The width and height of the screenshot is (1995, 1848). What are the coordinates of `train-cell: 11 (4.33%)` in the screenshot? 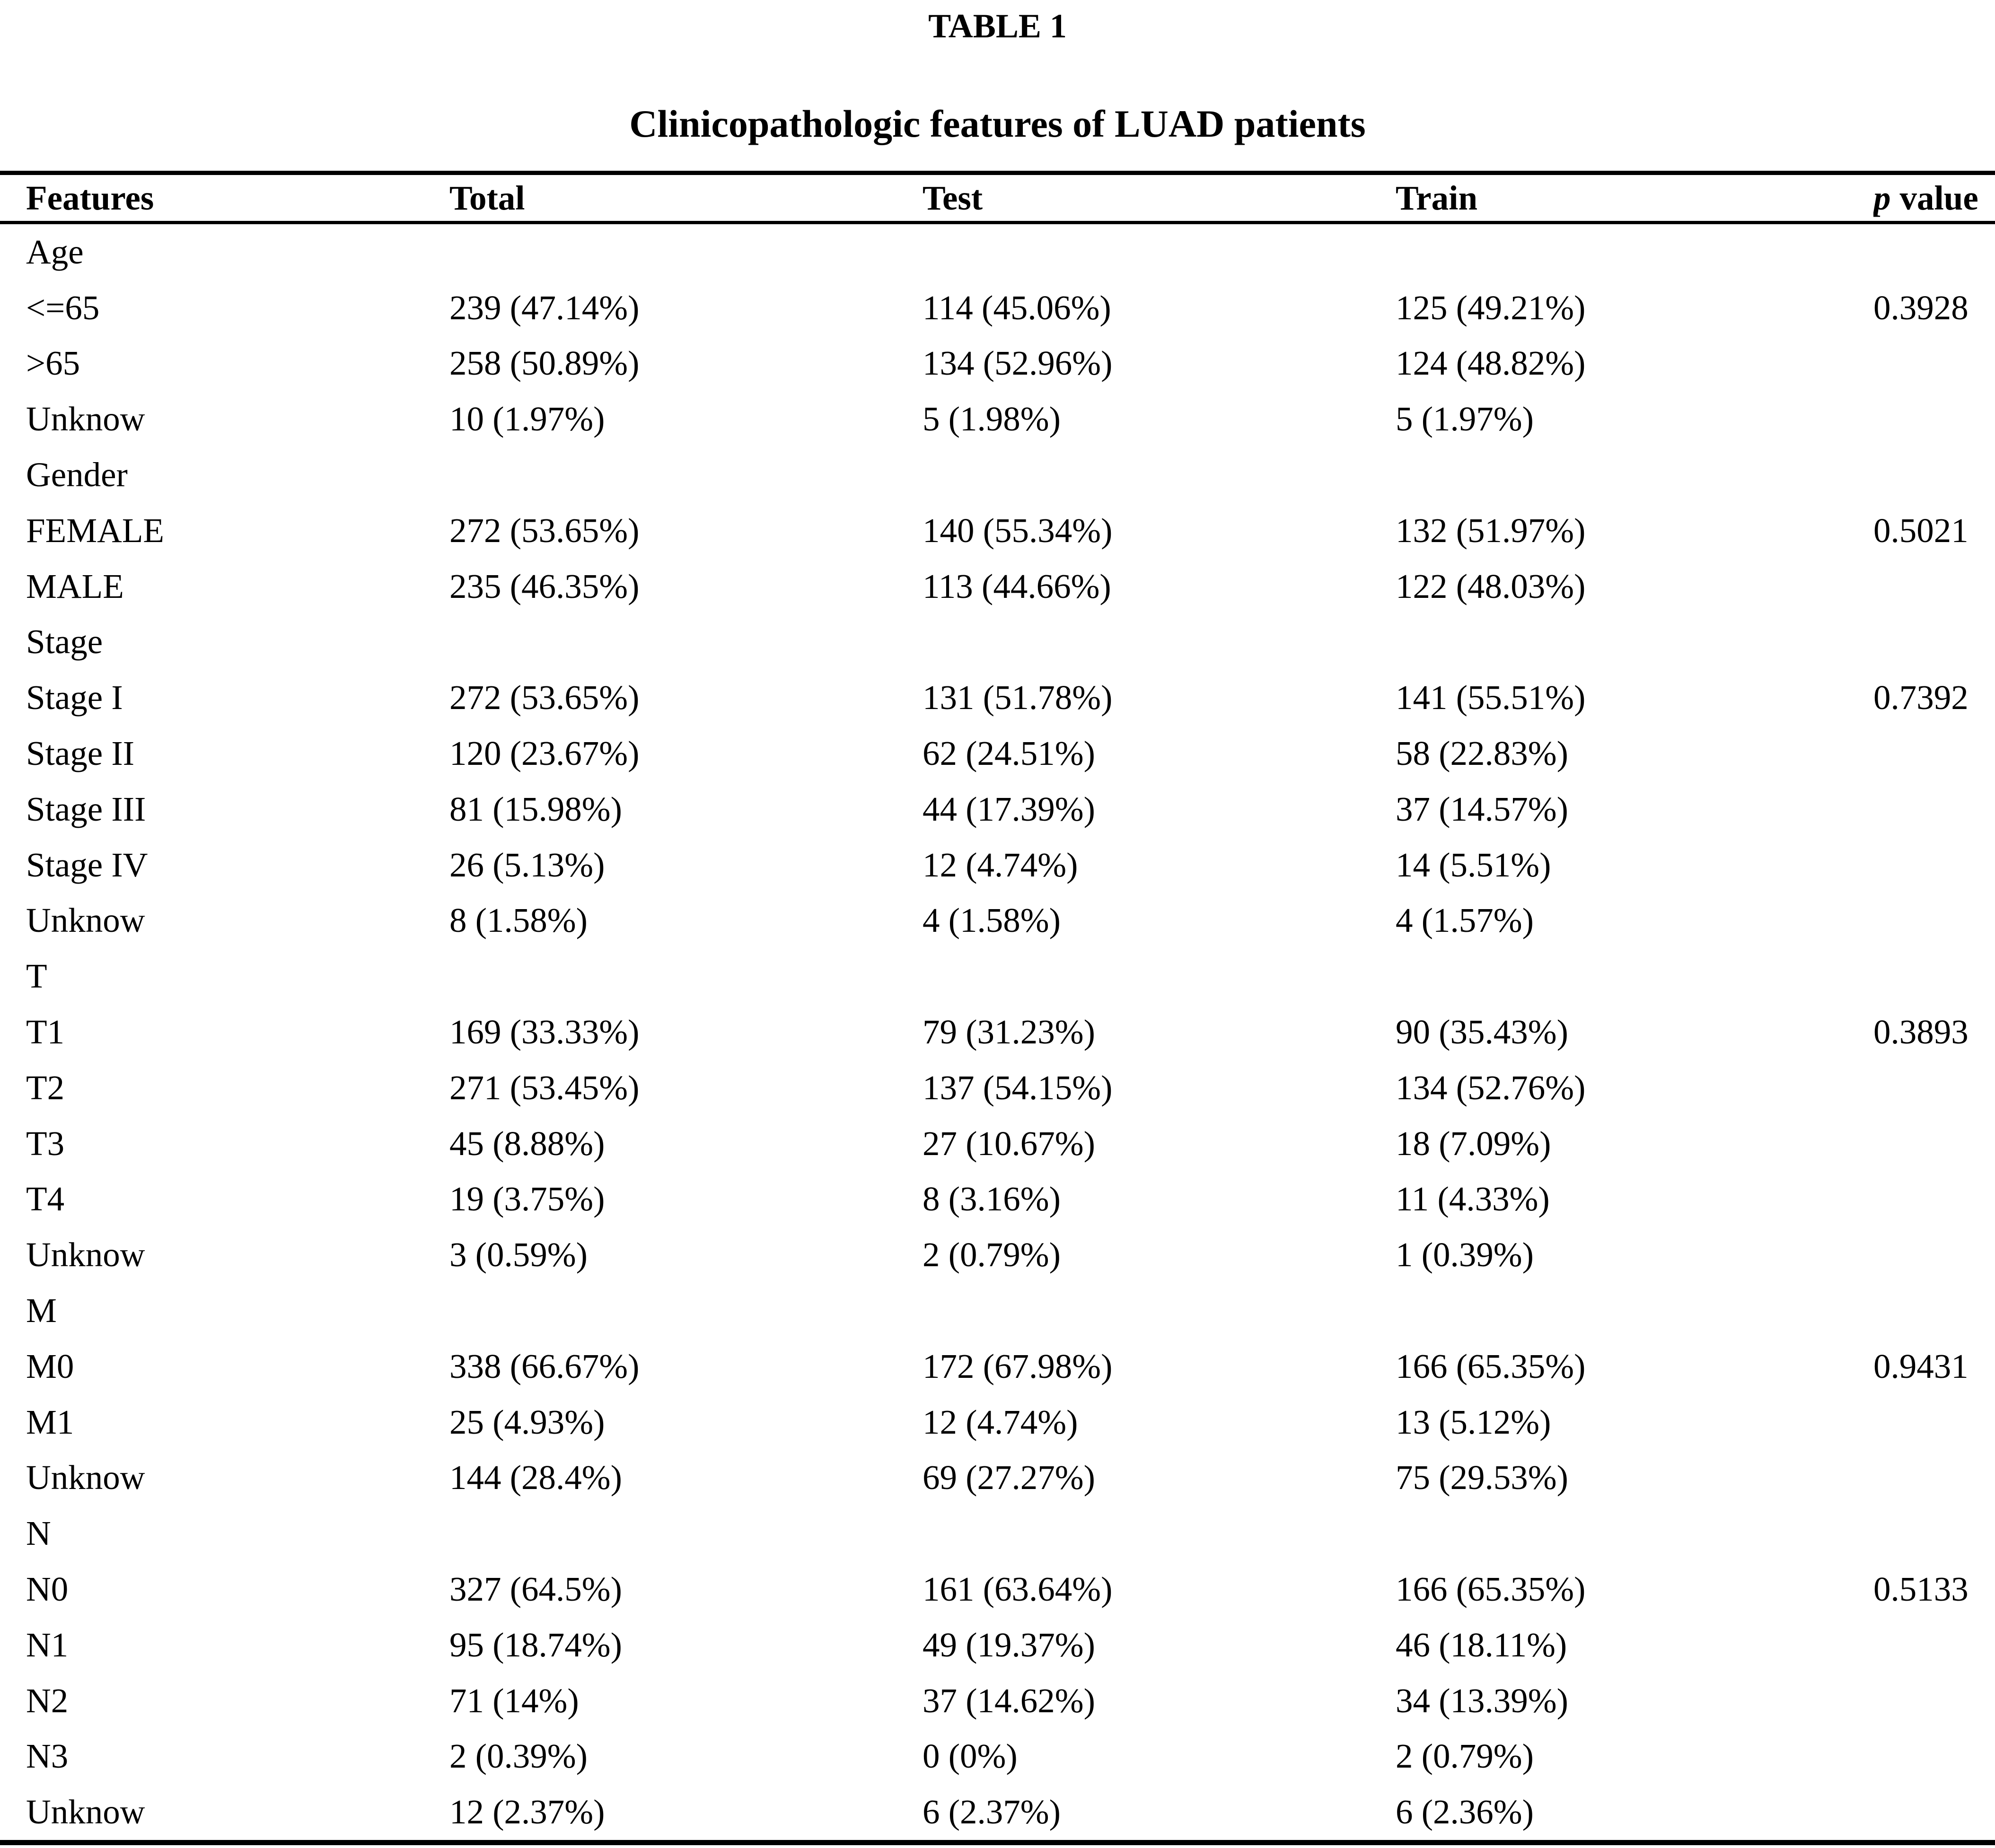 It's located at (1473, 1199).